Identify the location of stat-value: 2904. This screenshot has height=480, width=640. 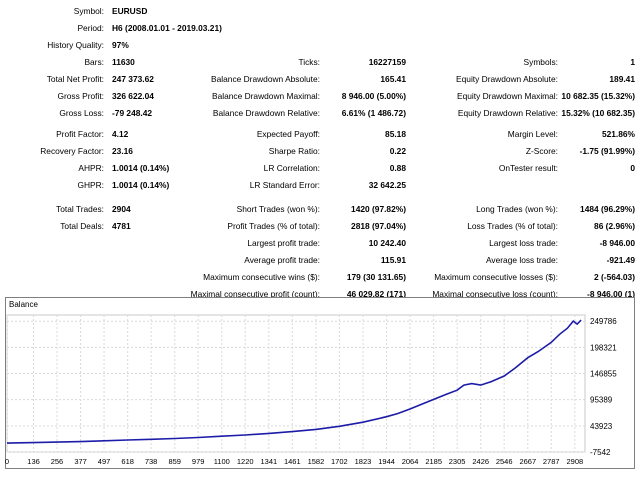
(121, 209).